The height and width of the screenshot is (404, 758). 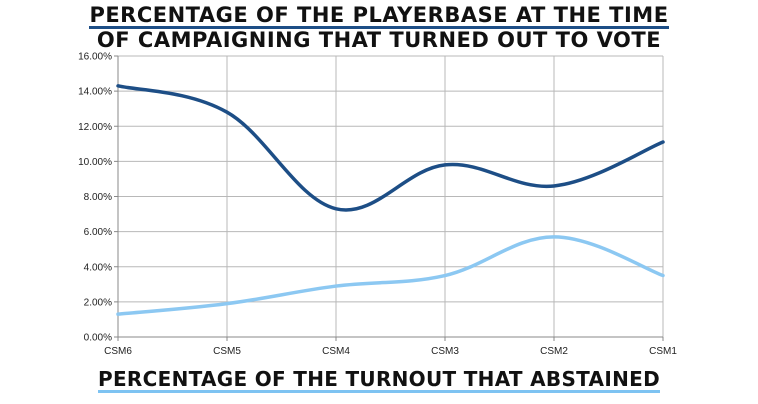 I want to click on x-tick-label: CSM2, so click(x=554, y=351).